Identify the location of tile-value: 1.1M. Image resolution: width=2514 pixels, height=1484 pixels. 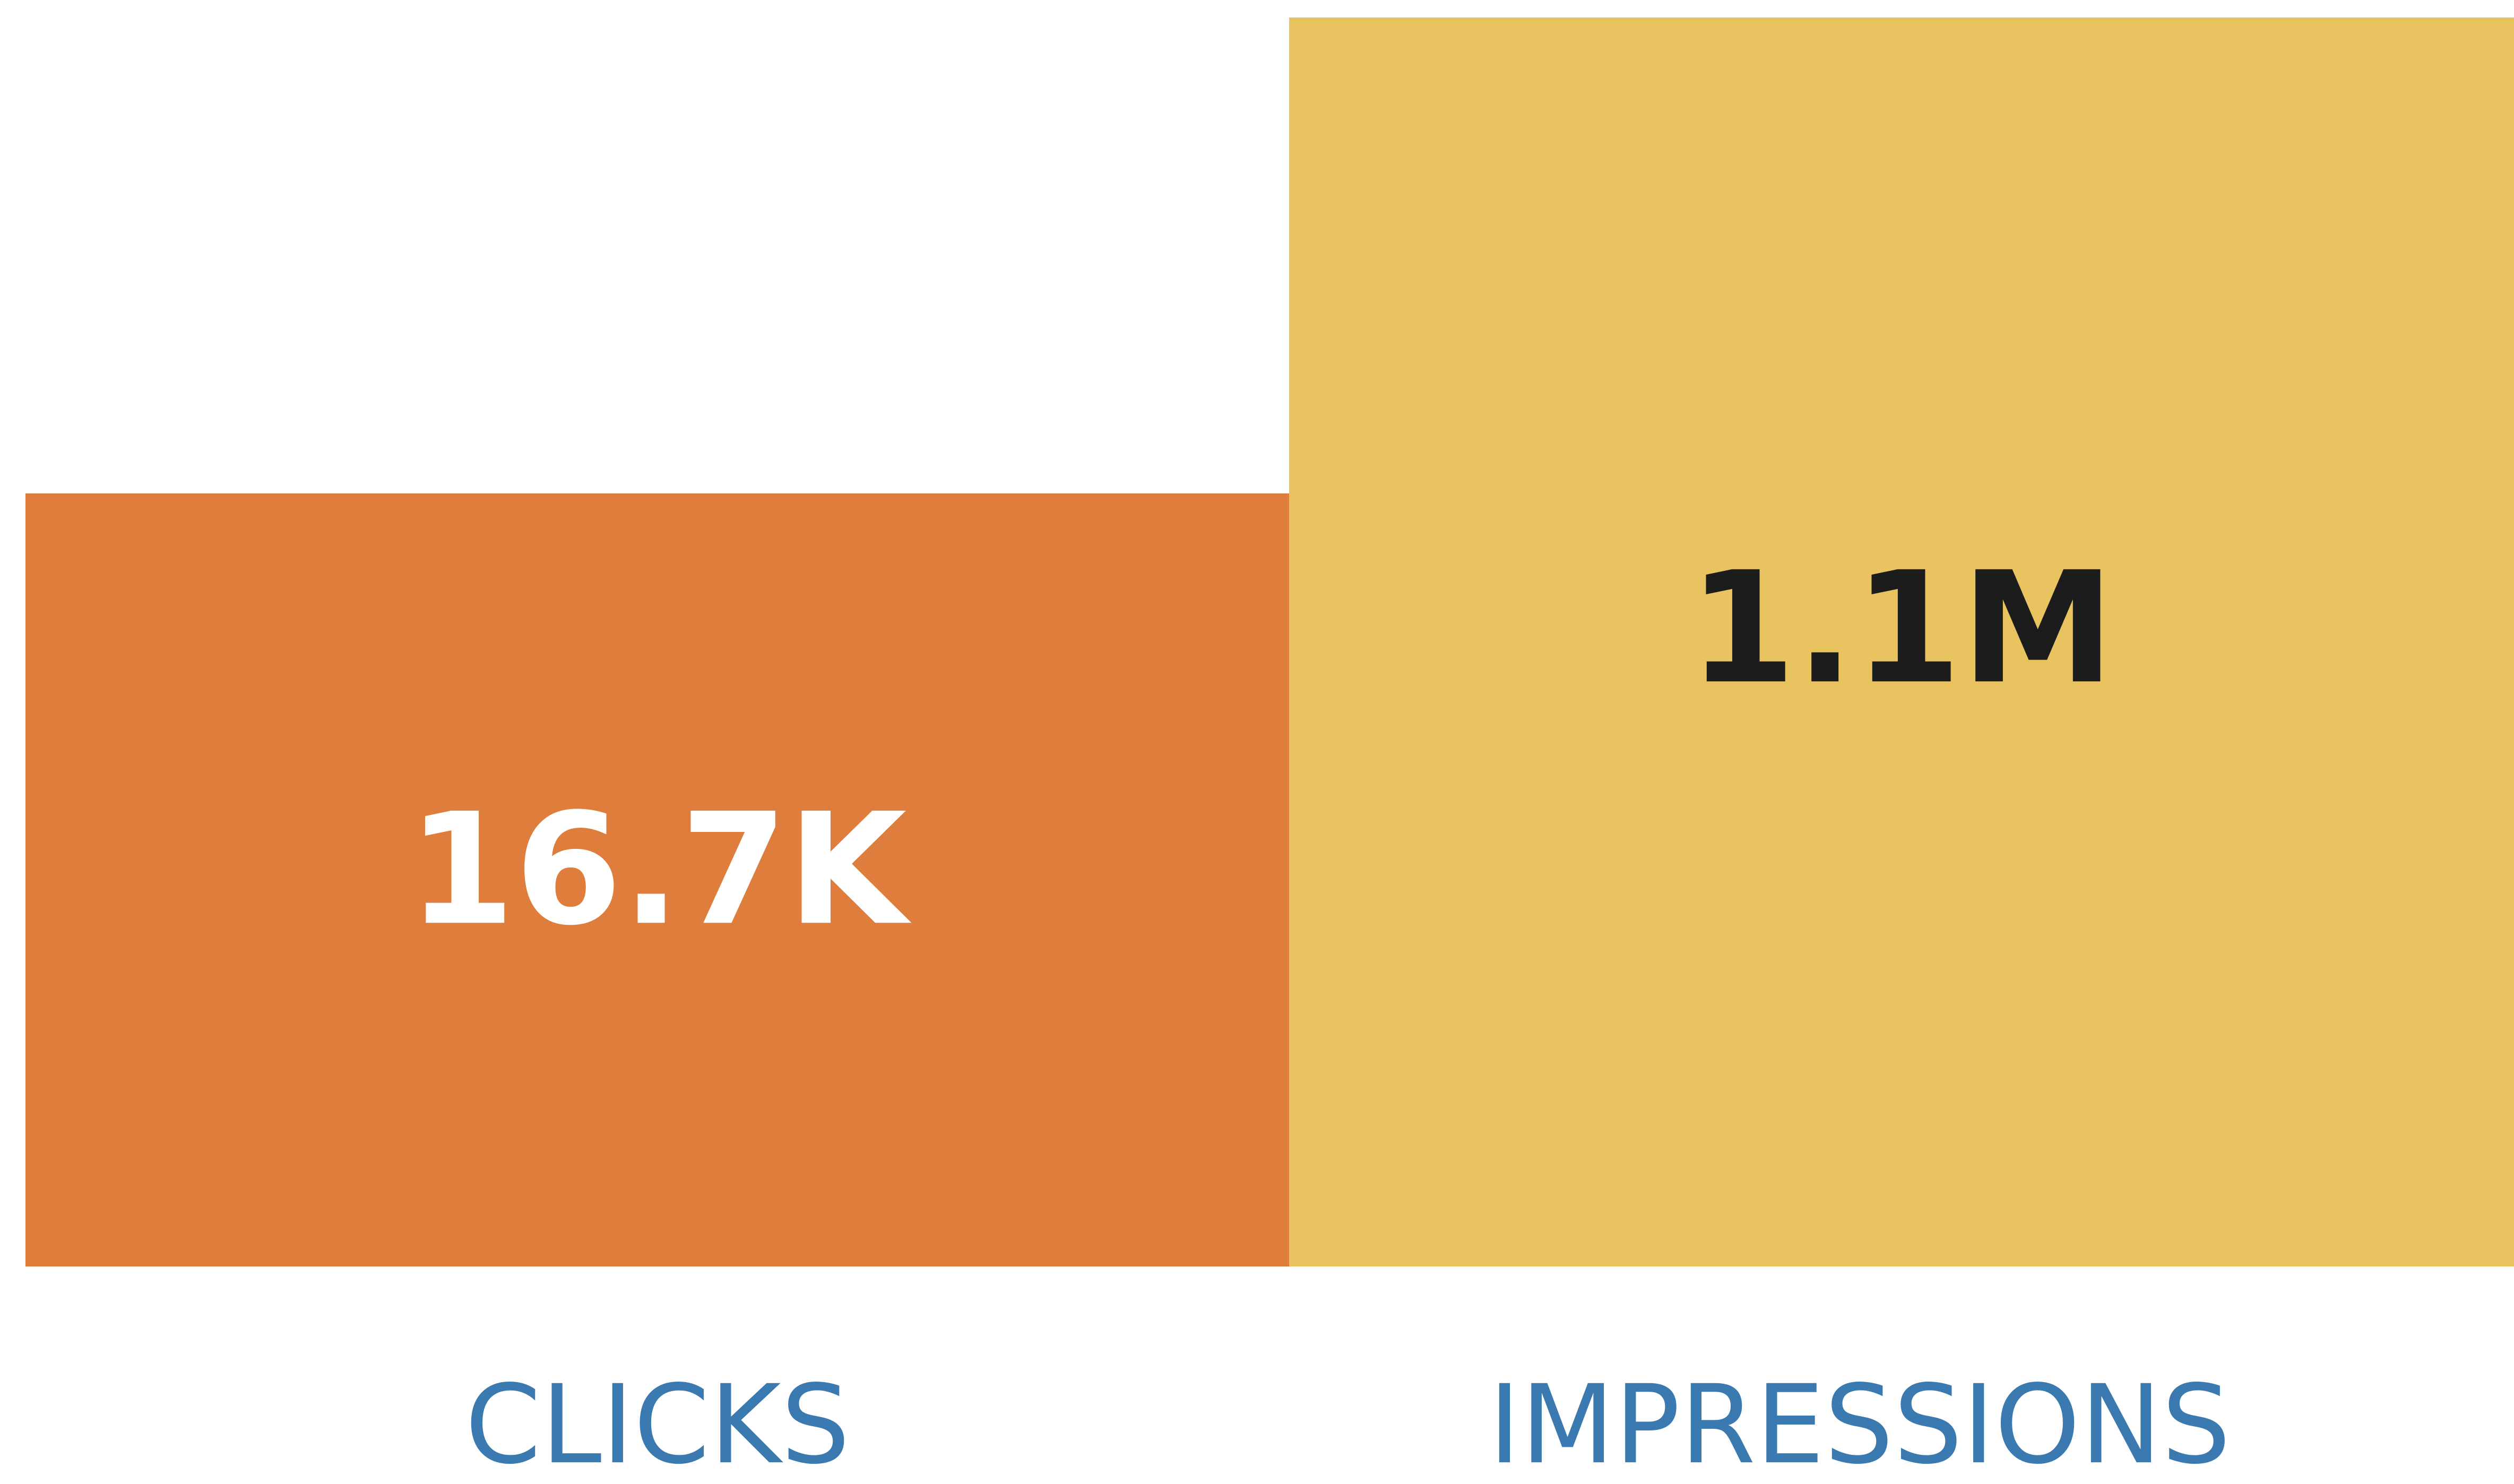
(1902, 628).